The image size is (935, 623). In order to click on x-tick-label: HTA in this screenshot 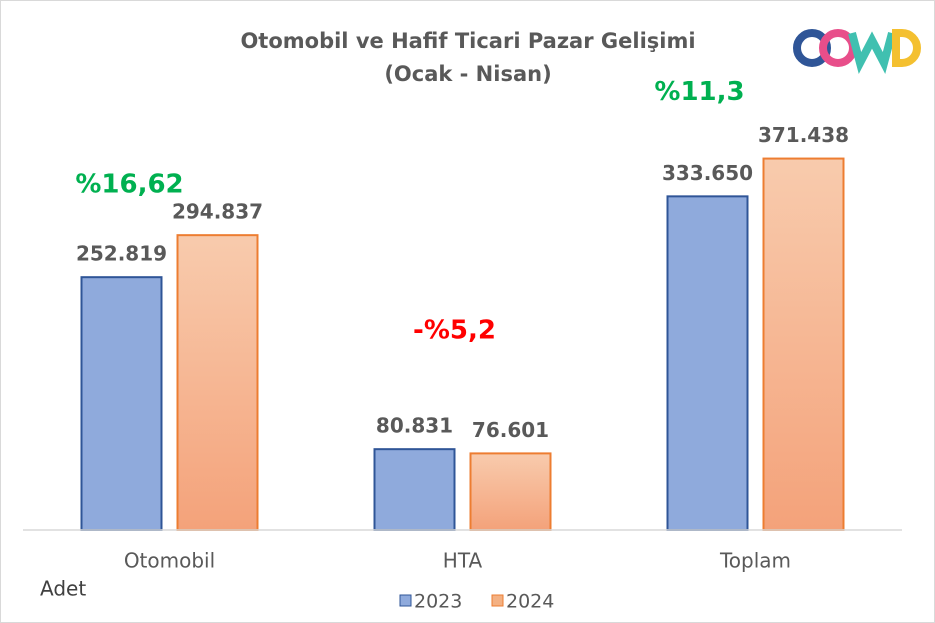, I will do `click(463, 561)`.